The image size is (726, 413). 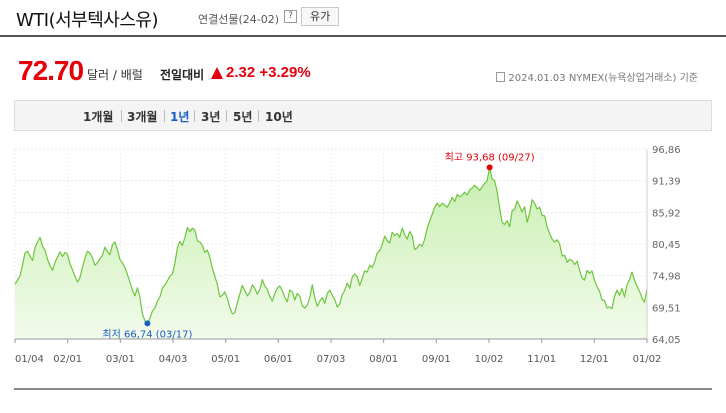 I want to click on up-arrow-icon, so click(x=217, y=73).